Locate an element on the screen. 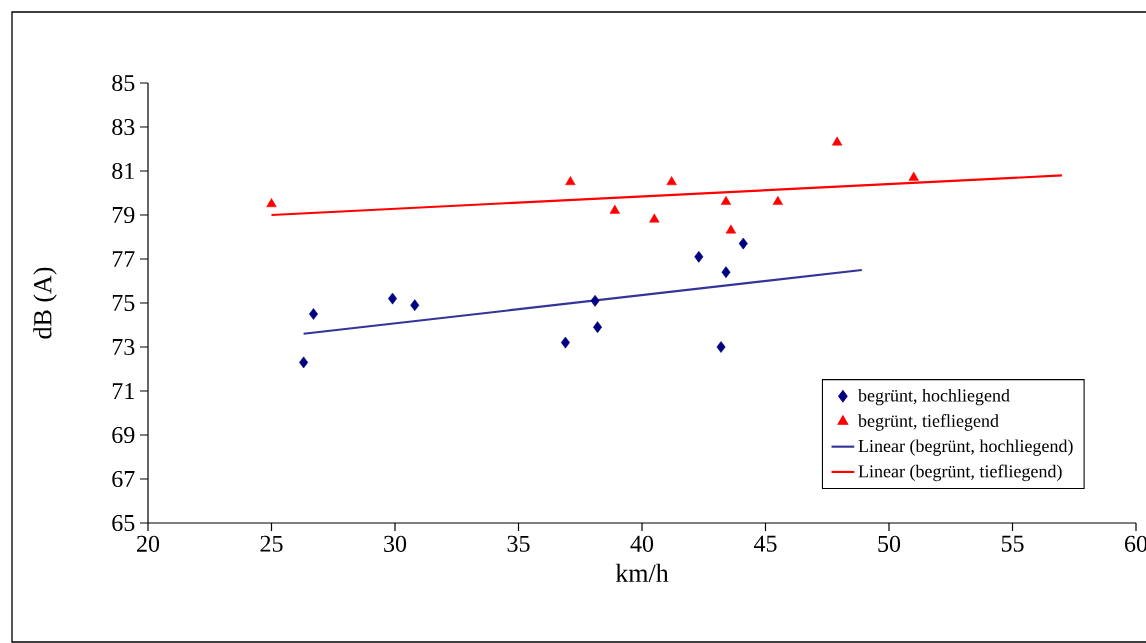 The width and height of the screenshot is (1146, 643). y-tick-label: 69 is located at coordinates (123, 435).